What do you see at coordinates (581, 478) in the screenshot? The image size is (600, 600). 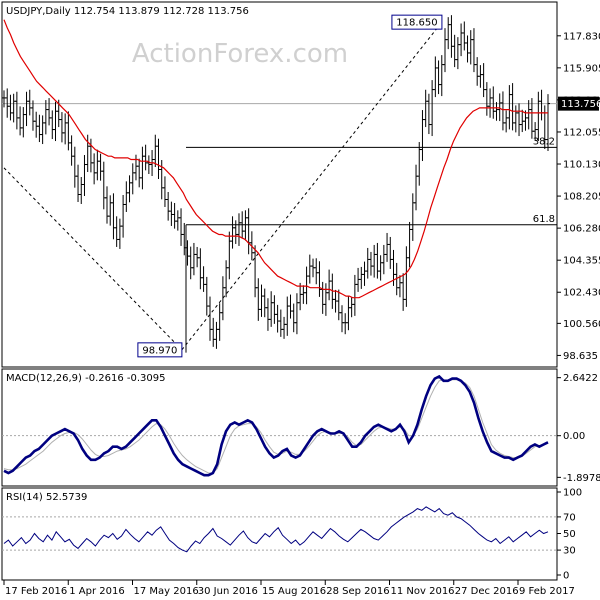 I see `macd-y-tick-label: -1.8978` at bounding box center [581, 478].